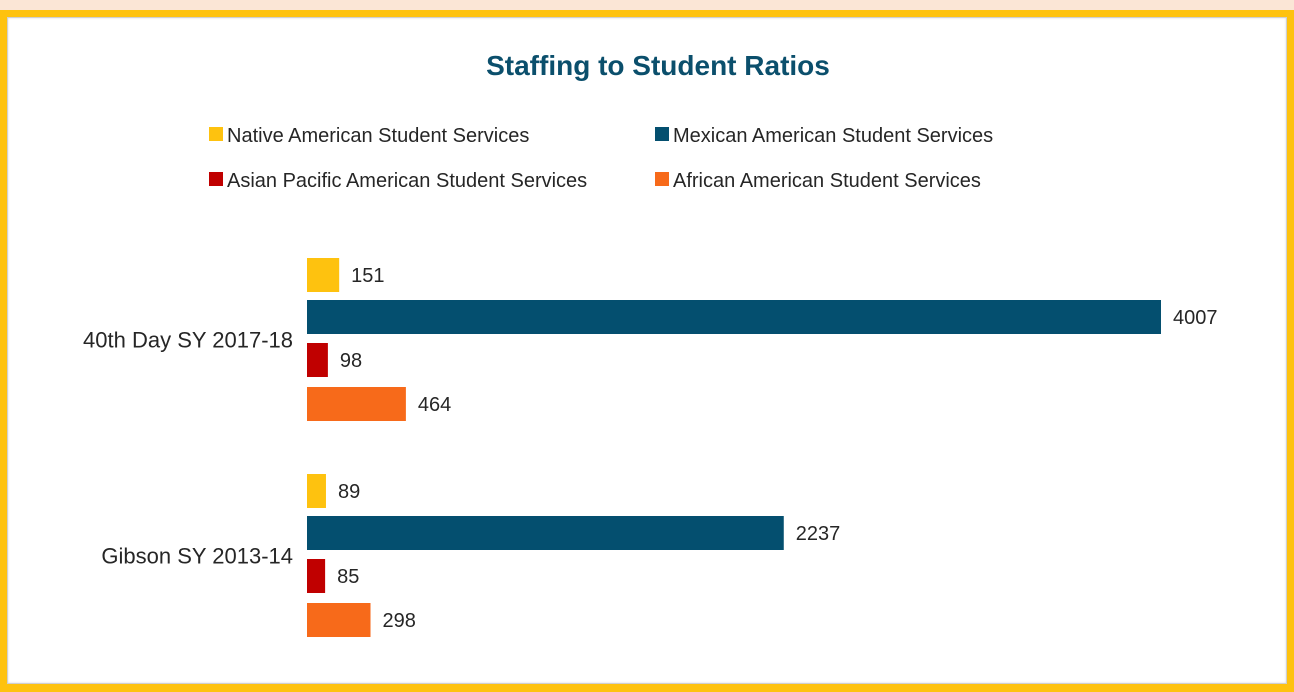 Image resolution: width=1294 pixels, height=692 pixels. What do you see at coordinates (216, 179) in the screenshot?
I see `legend-swatch-asian-pacific-american-student-services` at bounding box center [216, 179].